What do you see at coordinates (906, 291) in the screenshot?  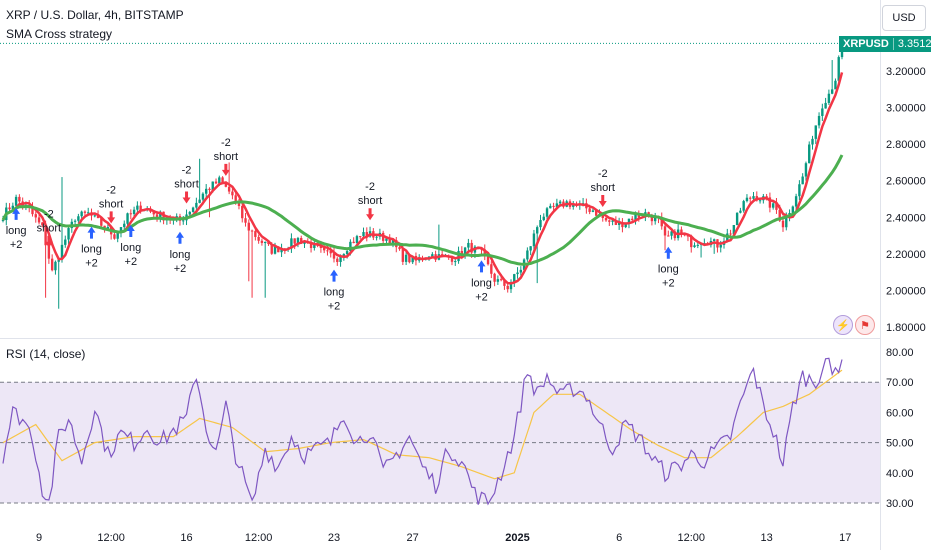 I see `price-axis-label: 2.00000` at bounding box center [906, 291].